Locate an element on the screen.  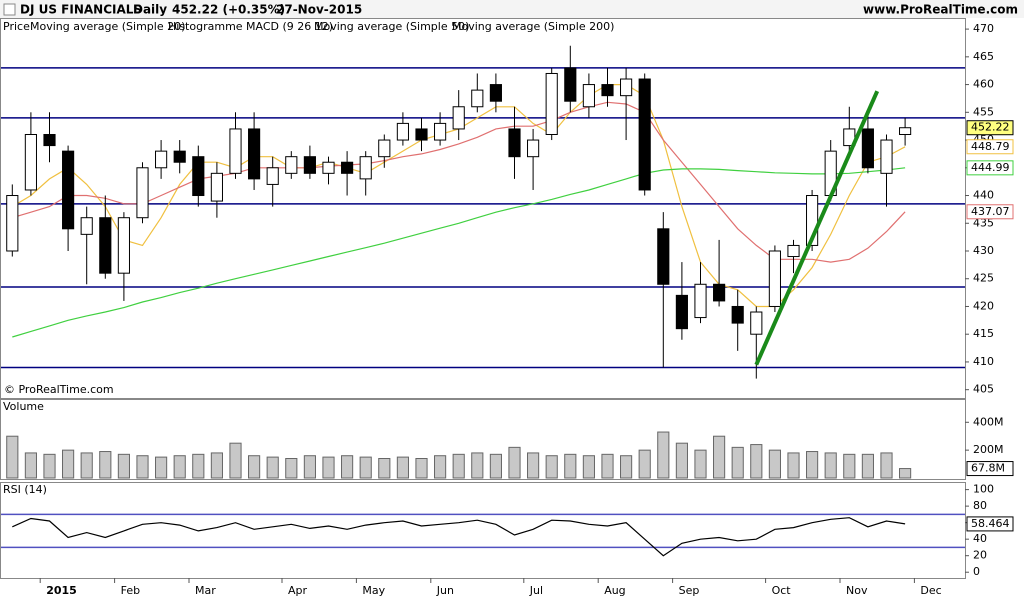
header-site: www.ProRealTime.com is located at coordinates (940, 10).